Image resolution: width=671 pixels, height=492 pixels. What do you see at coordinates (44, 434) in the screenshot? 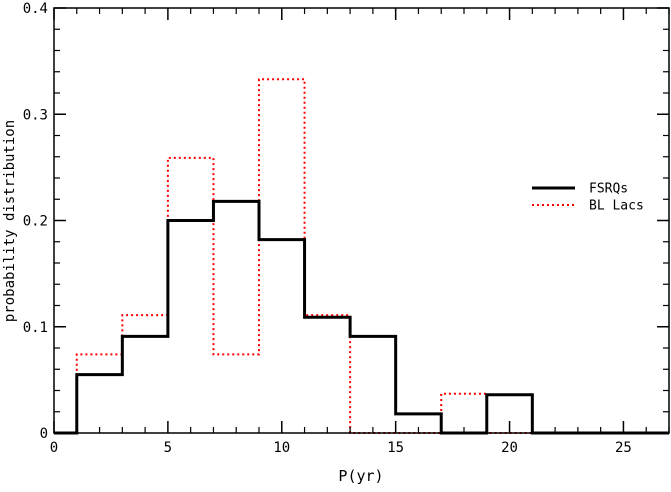
I see `y-tick-label: 0` at bounding box center [44, 434].